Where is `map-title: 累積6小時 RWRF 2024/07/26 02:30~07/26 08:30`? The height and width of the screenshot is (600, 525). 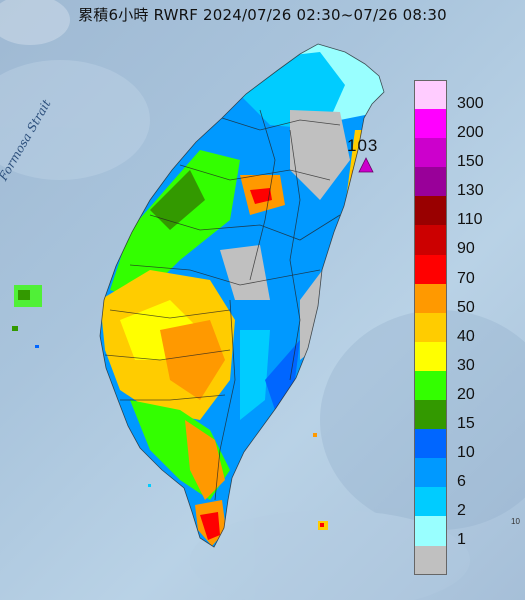
map-title: 累積6小時 RWRF 2024/07/26 02:30~07/26 08:30 is located at coordinates (262, 15).